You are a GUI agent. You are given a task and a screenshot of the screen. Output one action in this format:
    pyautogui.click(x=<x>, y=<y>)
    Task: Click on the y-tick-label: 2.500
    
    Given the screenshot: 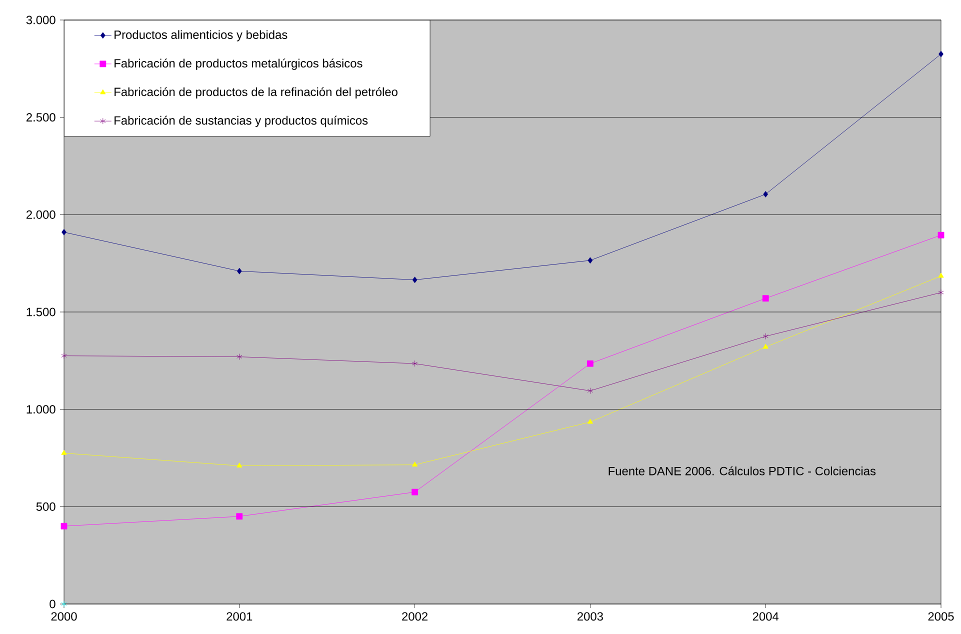 What is the action you would take?
    pyautogui.click(x=41, y=117)
    